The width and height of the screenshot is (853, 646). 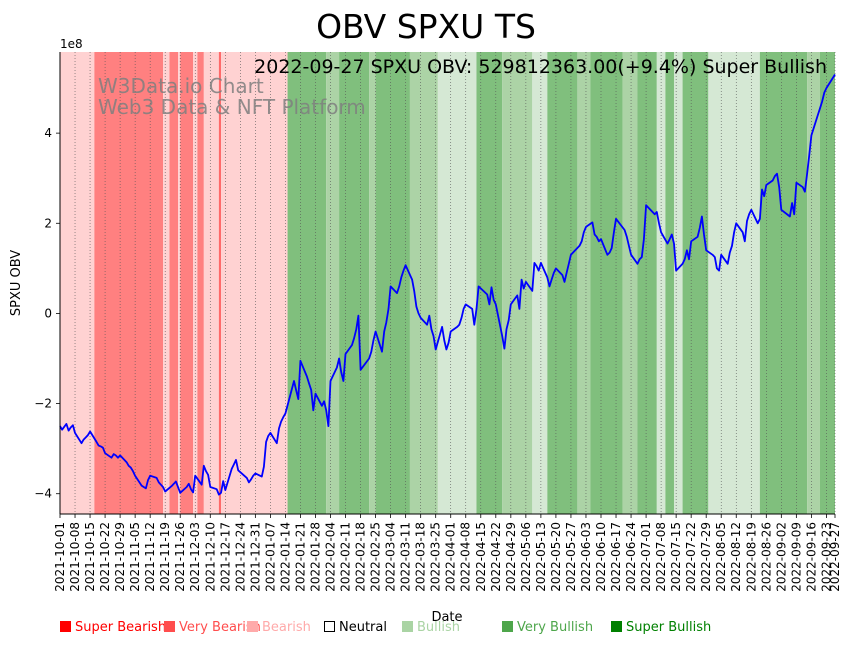 I want to click on x-tick-label: 2021-12-24, so click(x=240, y=557).